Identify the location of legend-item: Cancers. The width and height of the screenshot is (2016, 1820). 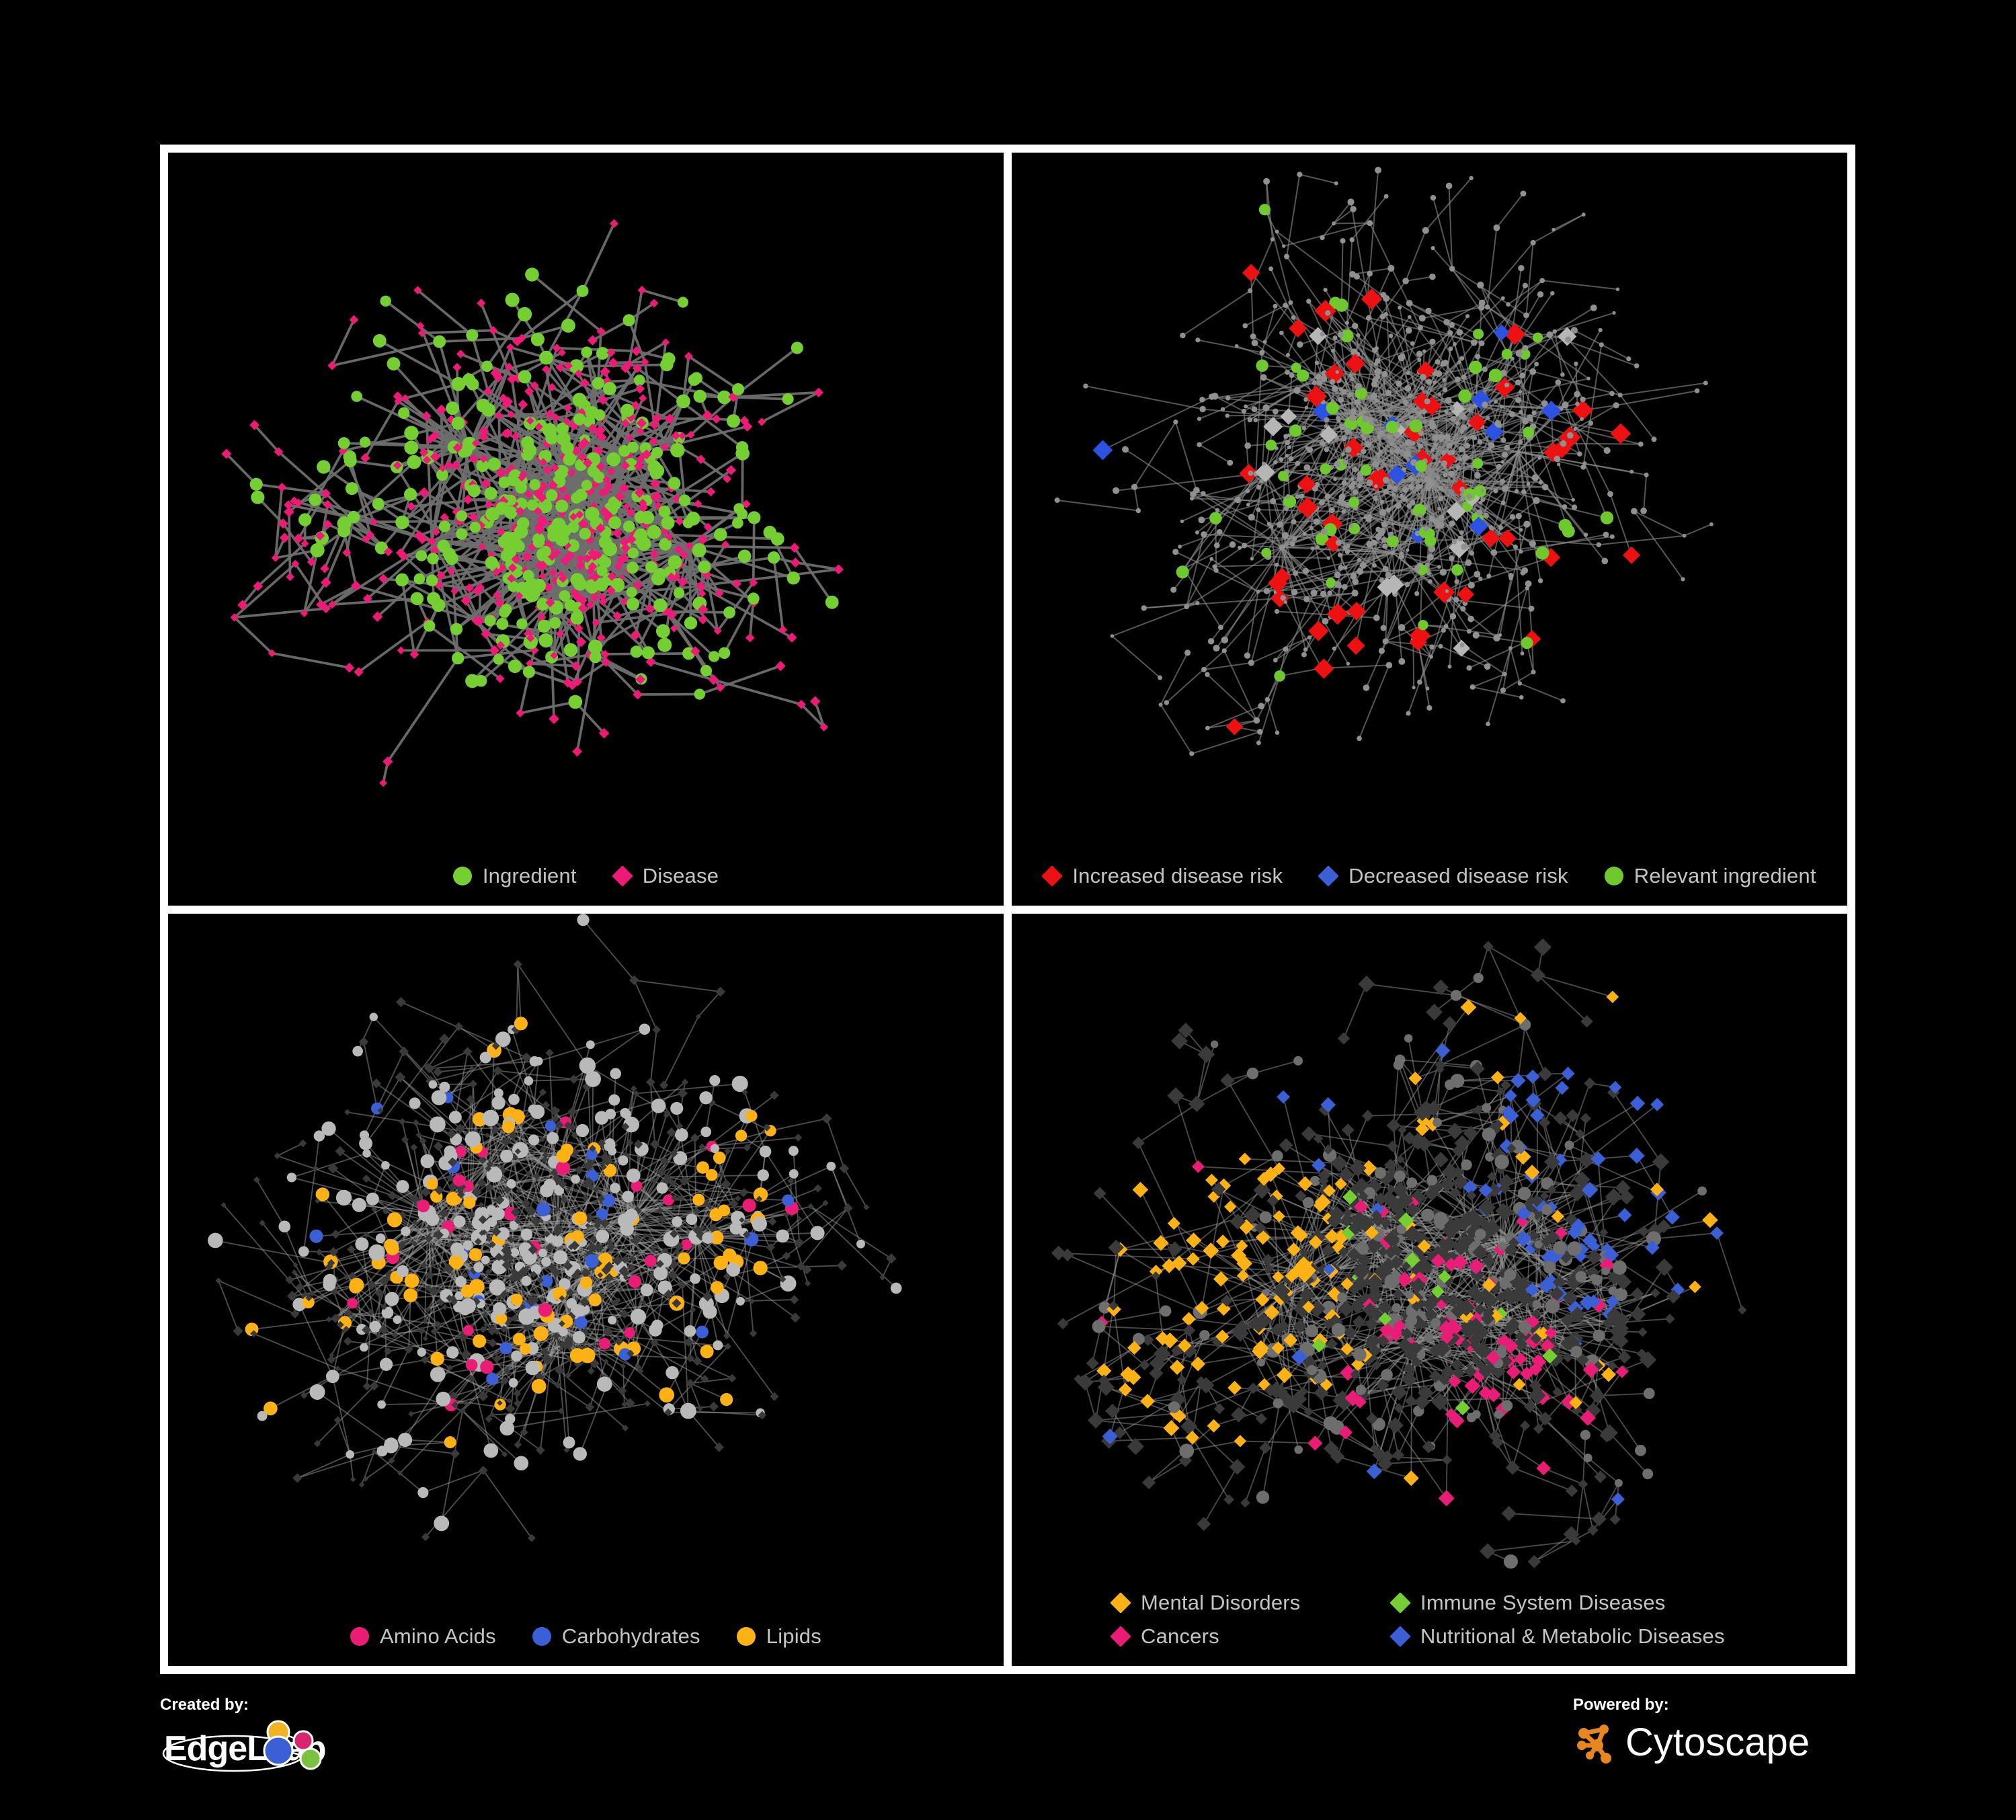
(1238, 1636).